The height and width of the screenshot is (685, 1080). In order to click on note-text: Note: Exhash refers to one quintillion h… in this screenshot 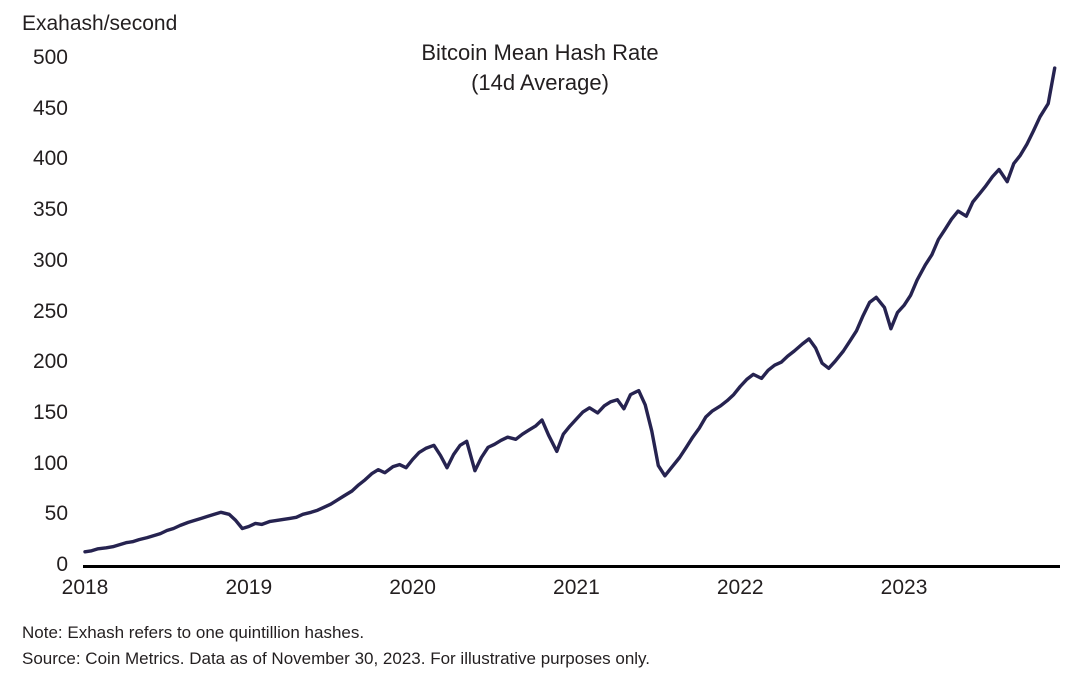, I will do `click(193, 632)`.